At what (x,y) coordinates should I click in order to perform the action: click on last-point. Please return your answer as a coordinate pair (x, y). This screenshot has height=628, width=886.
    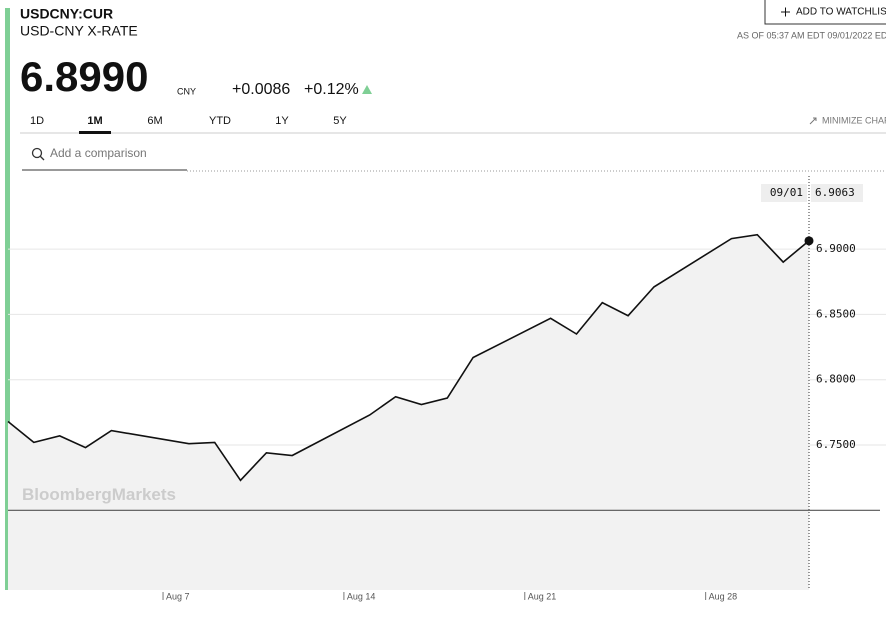
    Looking at the image, I should click on (809, 241).